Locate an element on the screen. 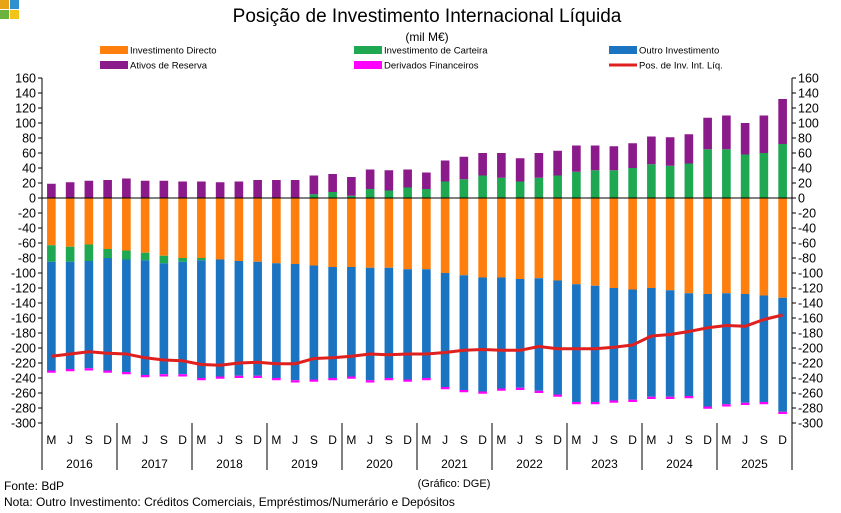  y-tick-label-left: -80 is located at coordinates (27, 259).